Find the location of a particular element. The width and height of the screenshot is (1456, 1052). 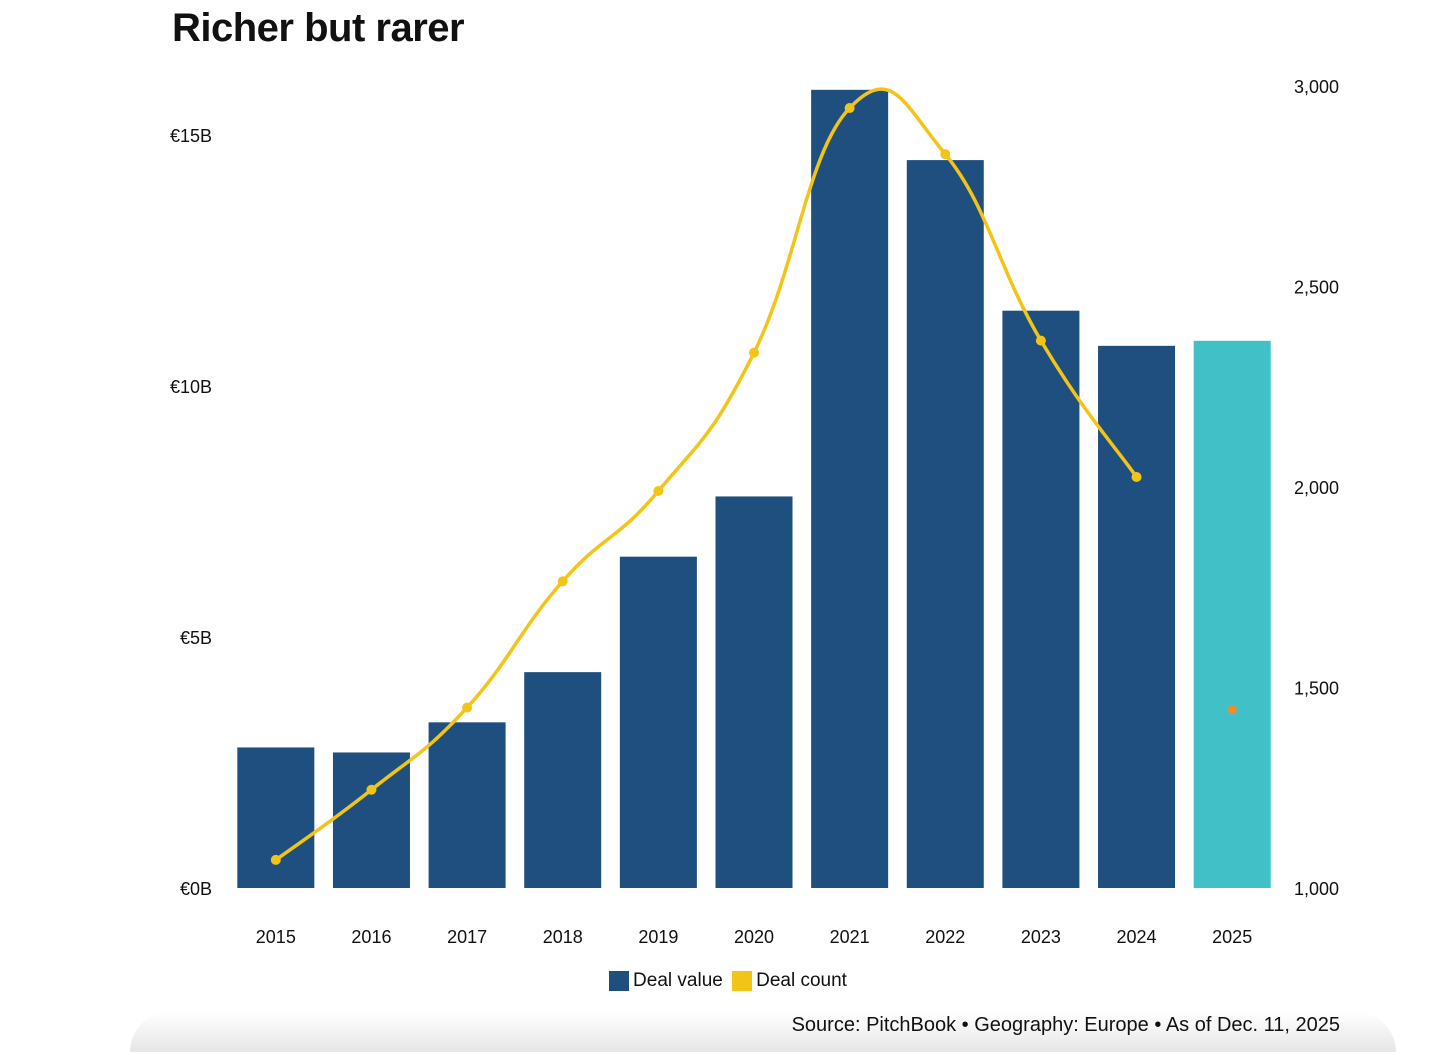

left-tick-label: €0B is located at coordinates (196, 889).